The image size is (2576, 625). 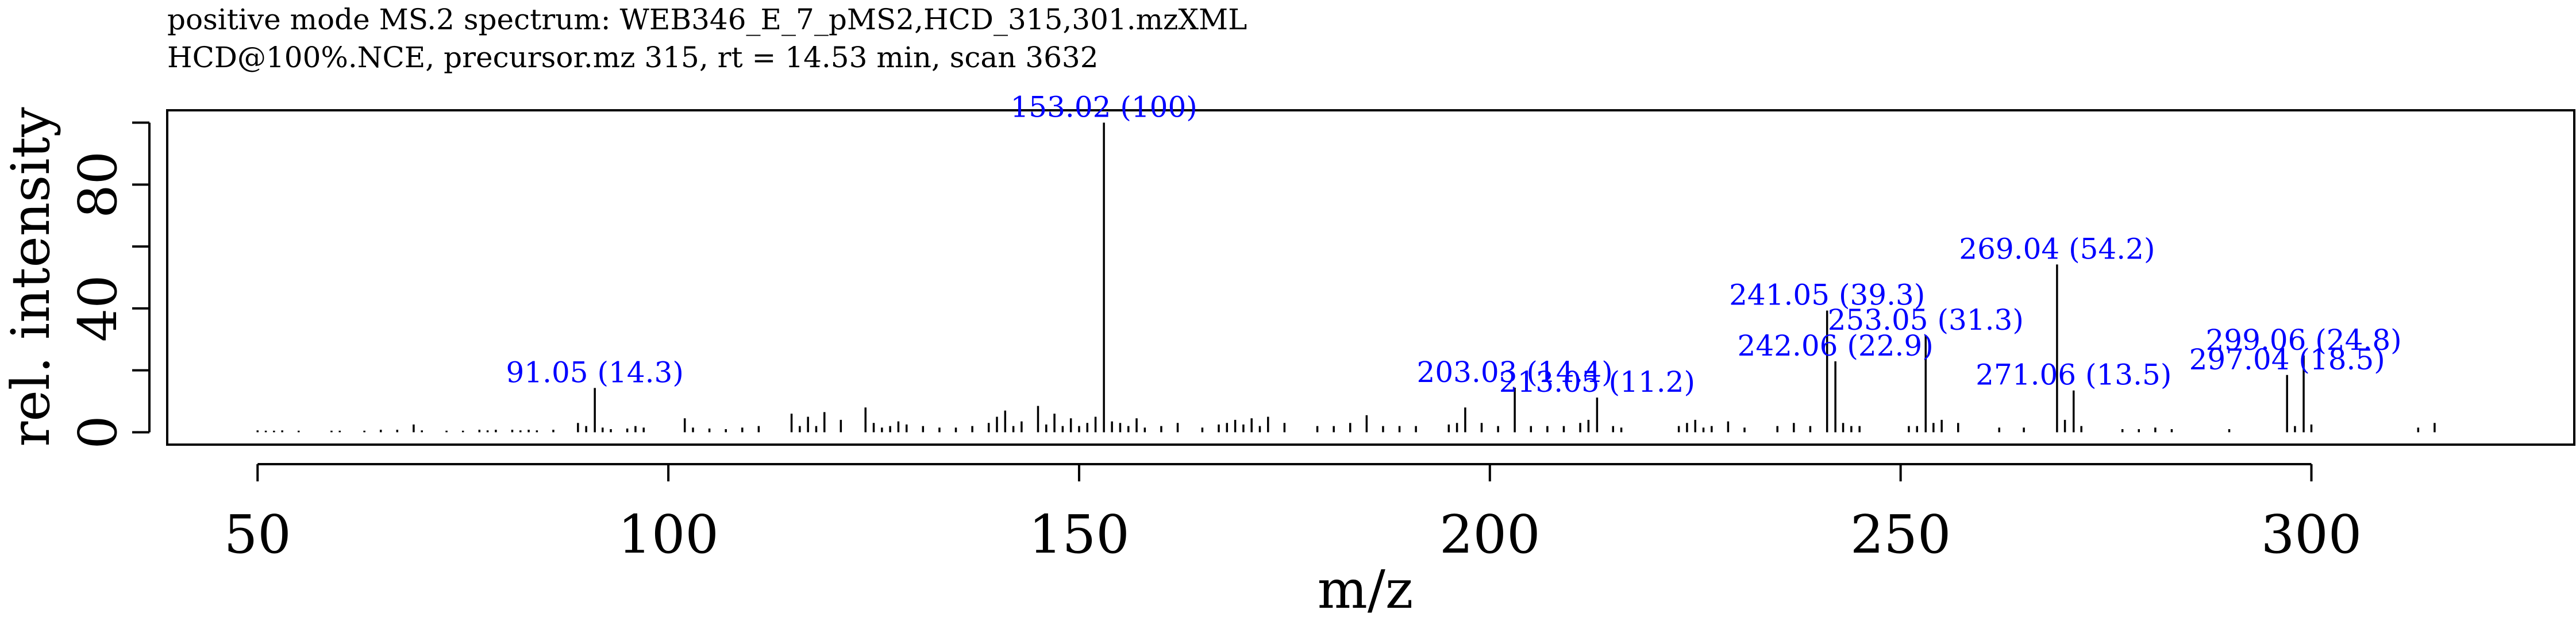 What do you see at coordinates (1293, 514) in the screenshot?
I see `x-axis: 50 100 150 200 250 300` at bounding box center [1293, 514].